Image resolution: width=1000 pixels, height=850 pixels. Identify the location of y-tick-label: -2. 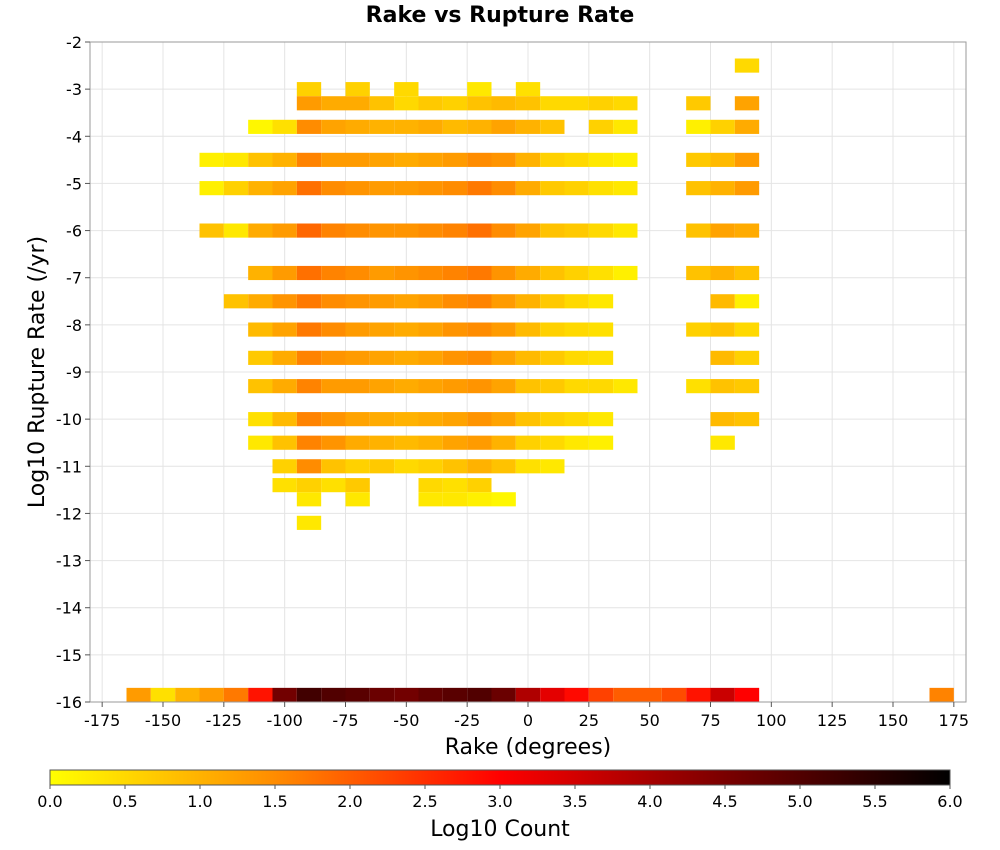
(74, 42).